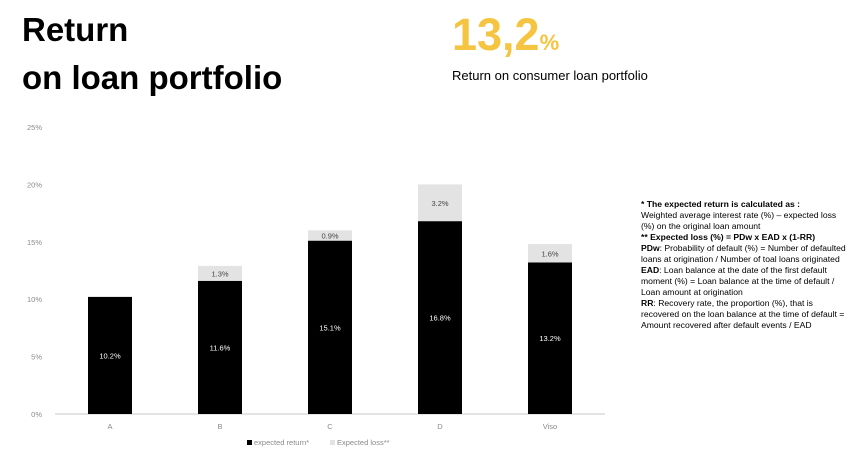 The height and width of the screenshot is (464, 861). Describe the element at coordinates (75, 29) in the screenshot. I see `title-line-1: Return` at that location.